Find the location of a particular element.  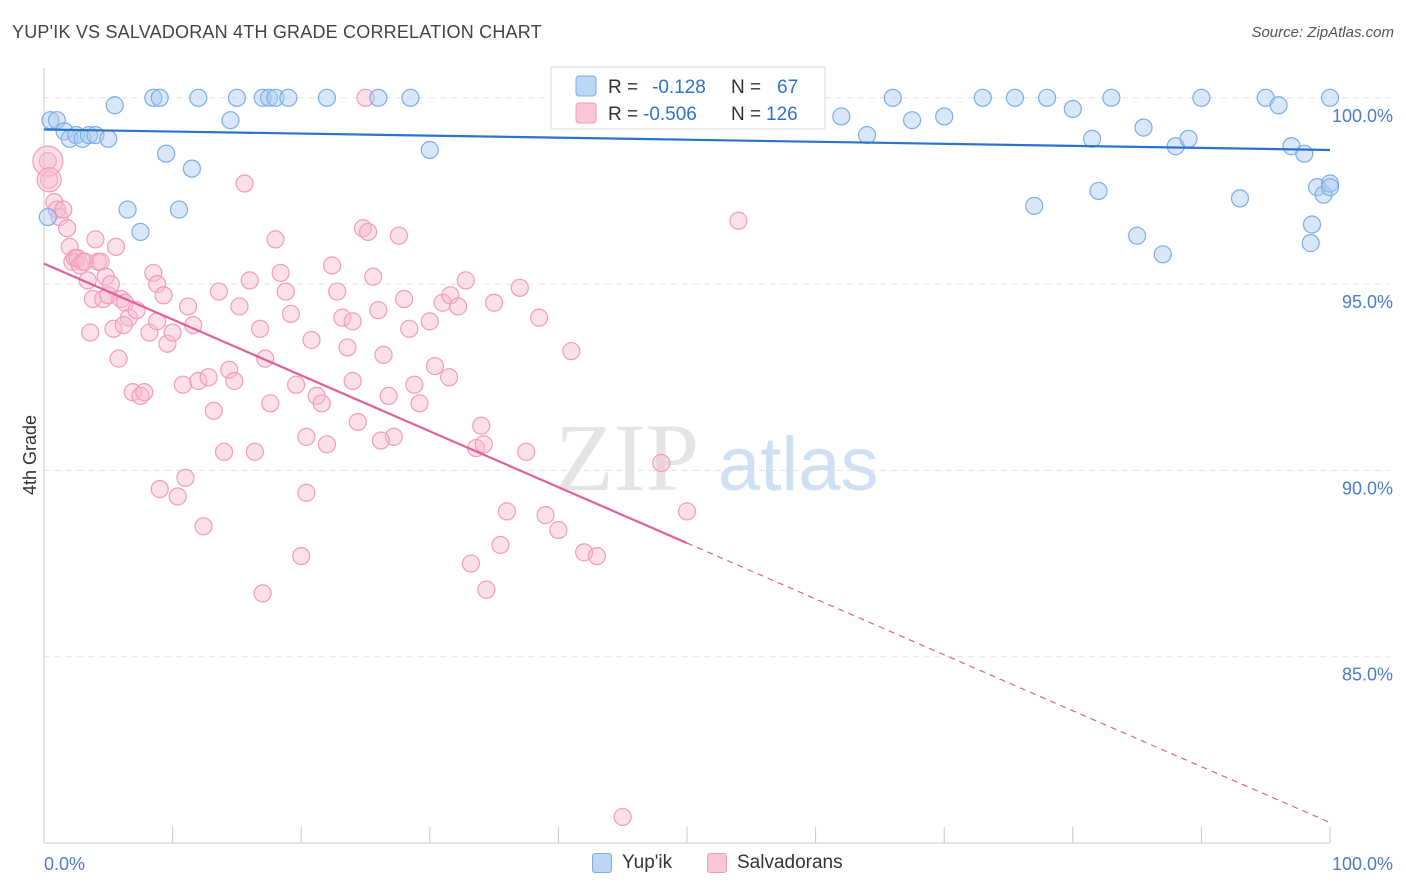

legend: R = -0.128 N = 67 R = -0.506 N = 126 is located at coordinates (688, 98).